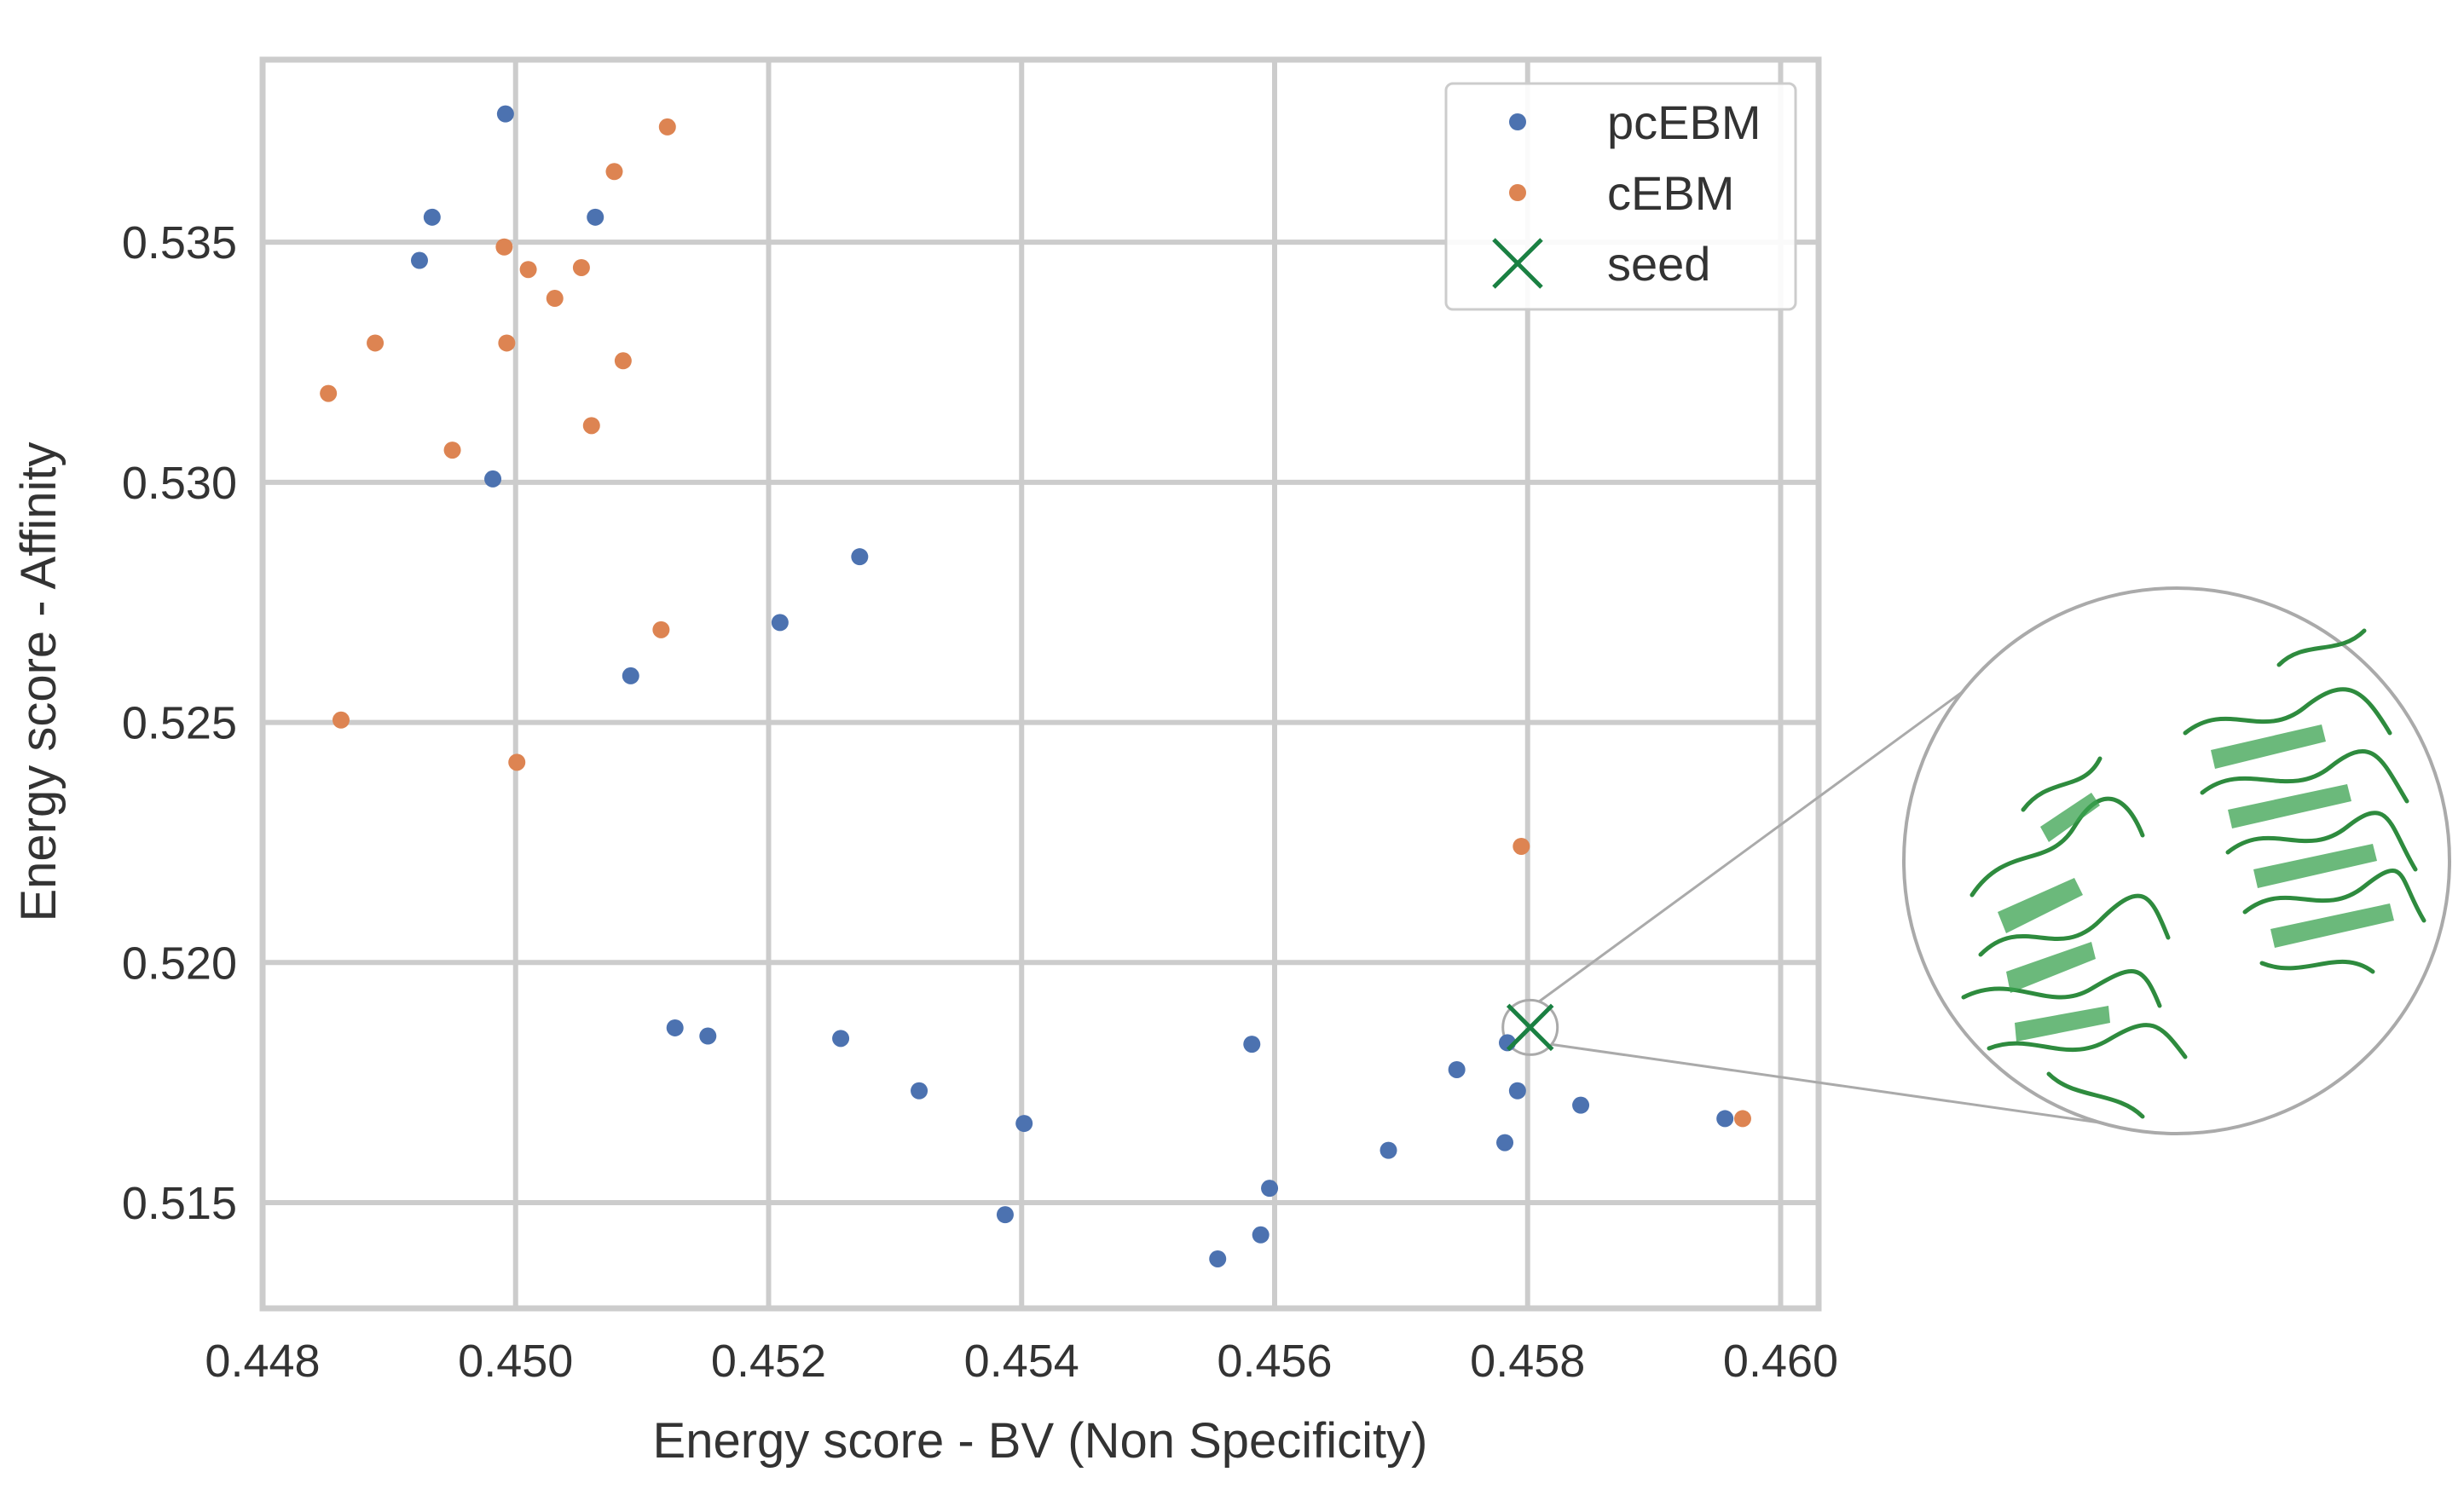 The image size is (2464, 1495). I want to click on inset-circle, so click(2176, 860).